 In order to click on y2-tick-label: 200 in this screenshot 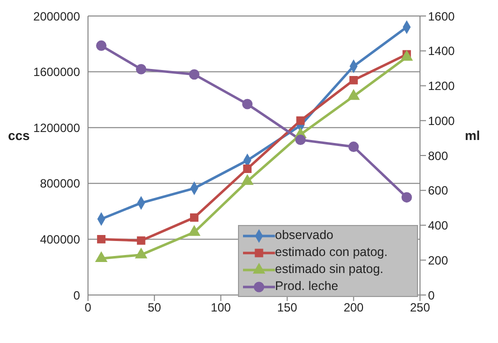, I will do `click(438, 260)`.